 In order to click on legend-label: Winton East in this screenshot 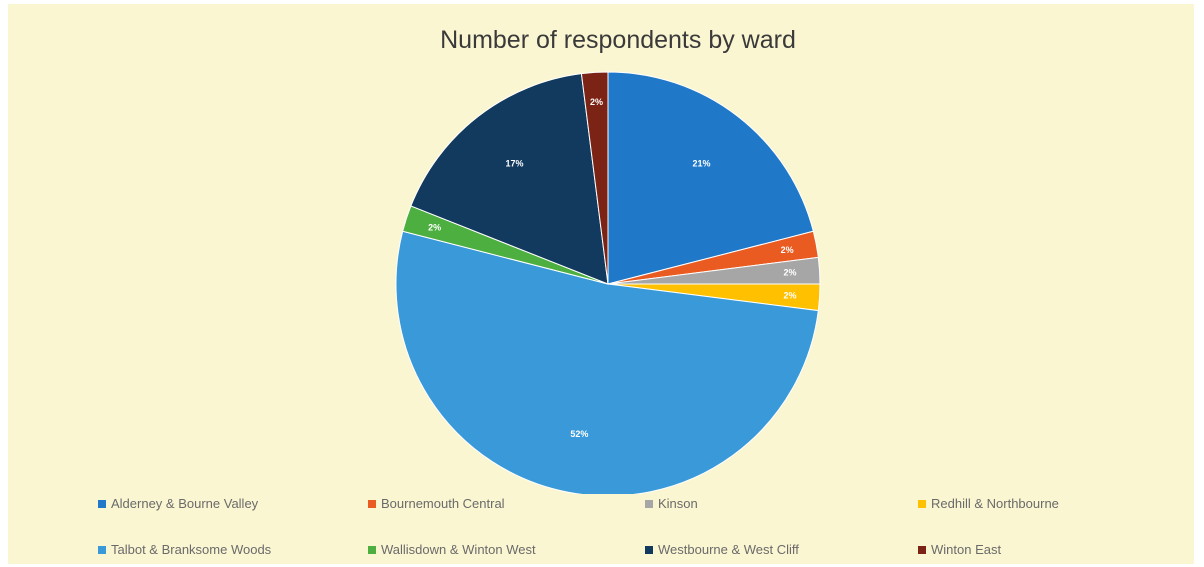, I will do `click(966, 549)`.